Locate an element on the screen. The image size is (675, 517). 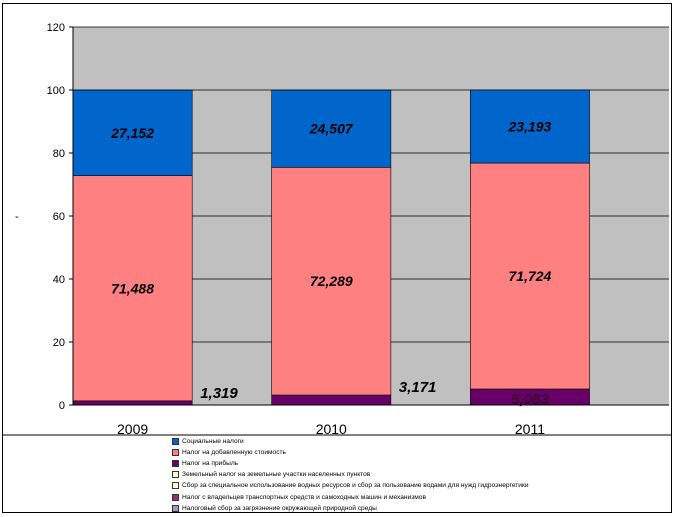
y-axis-ticks: 0 20 40 60 80 100 120 is located at coordinates (60, 217).